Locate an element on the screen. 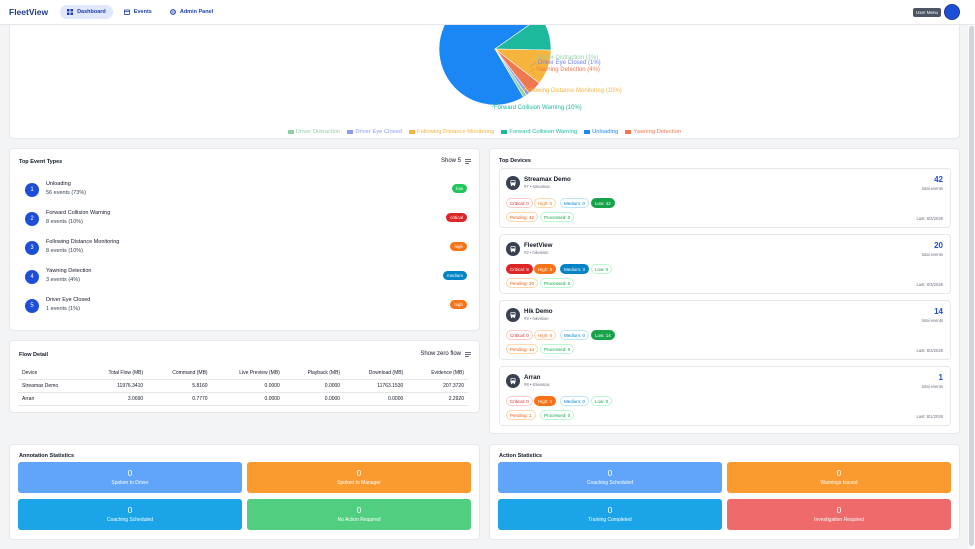 This screenshot has height=549, width=975. event-type-name: Following Distance Monitoring is located at coordinates (83, 242).